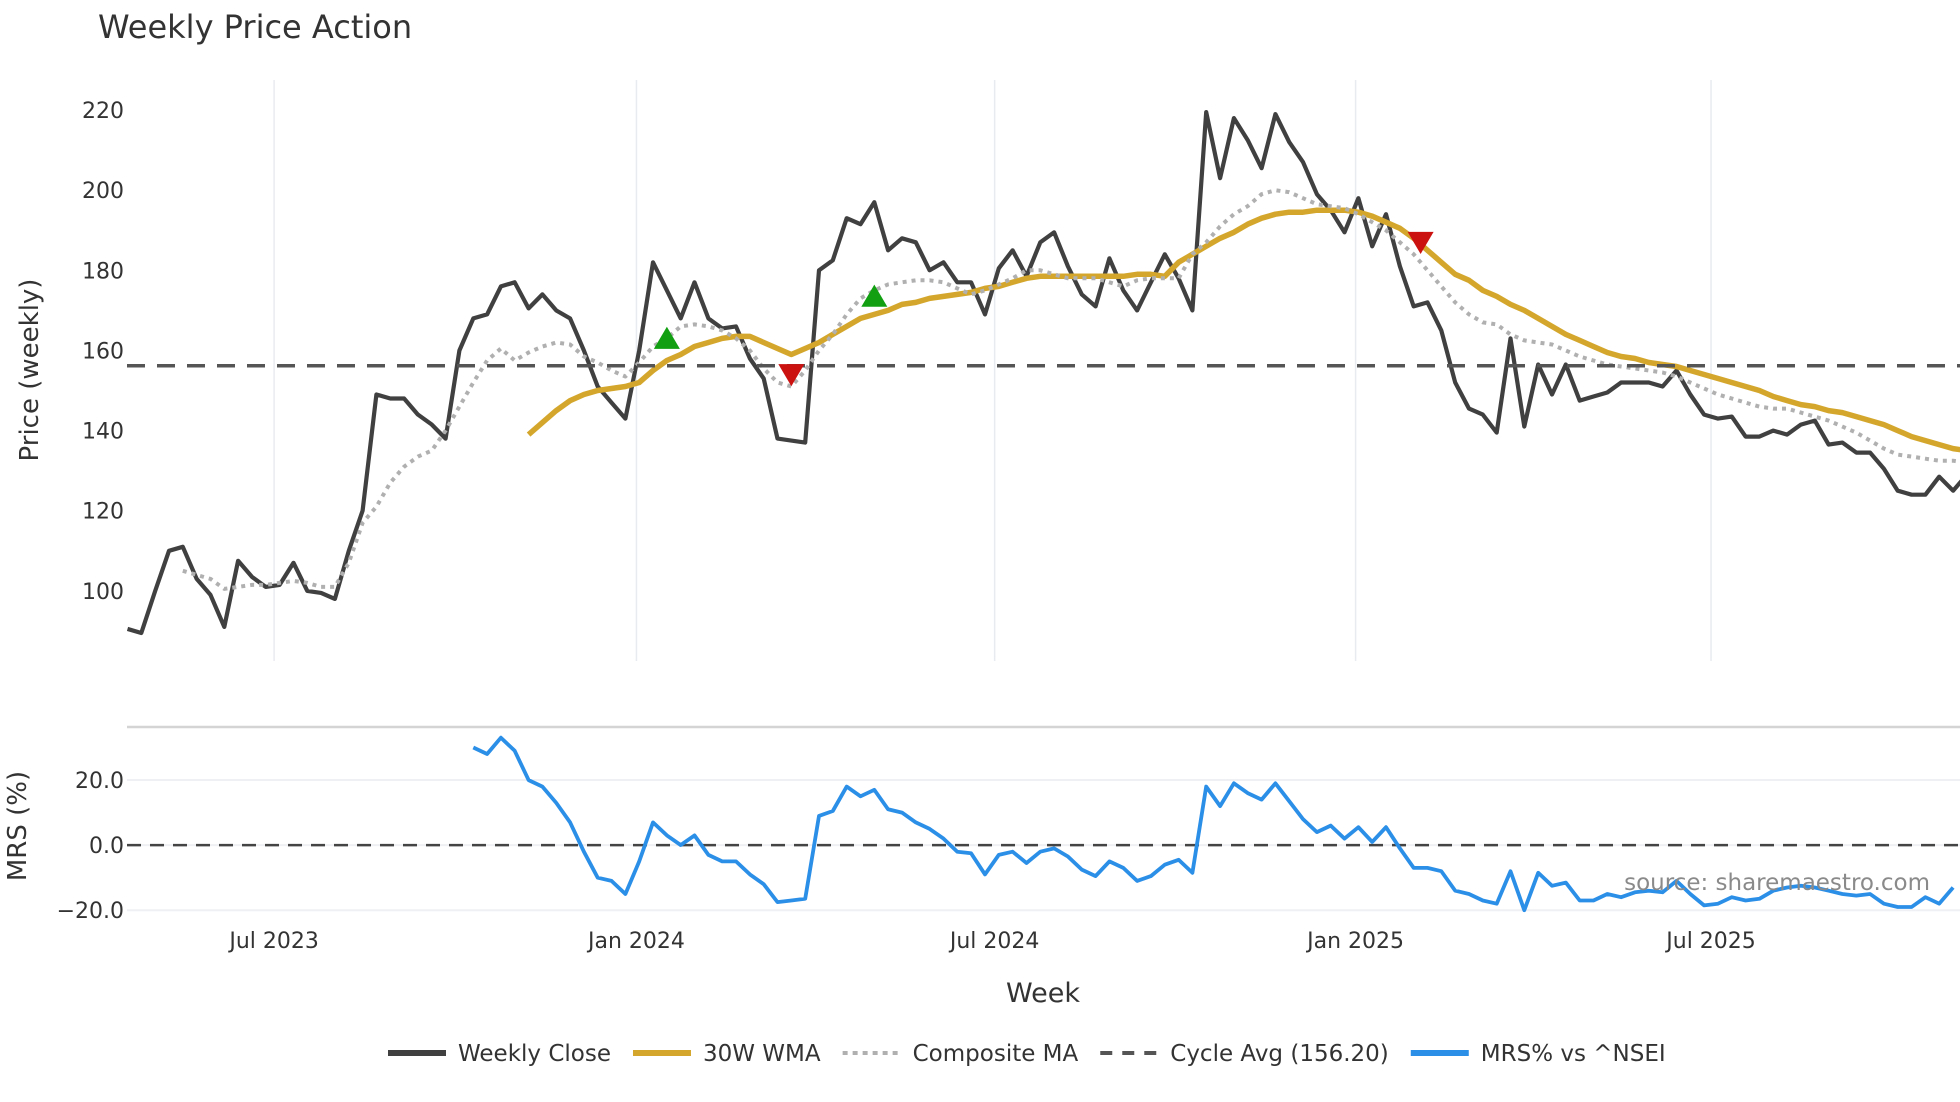 The image size is (1960, 1102). I want to click on x-tick-label: Jan 2025, so click(1354, 941).